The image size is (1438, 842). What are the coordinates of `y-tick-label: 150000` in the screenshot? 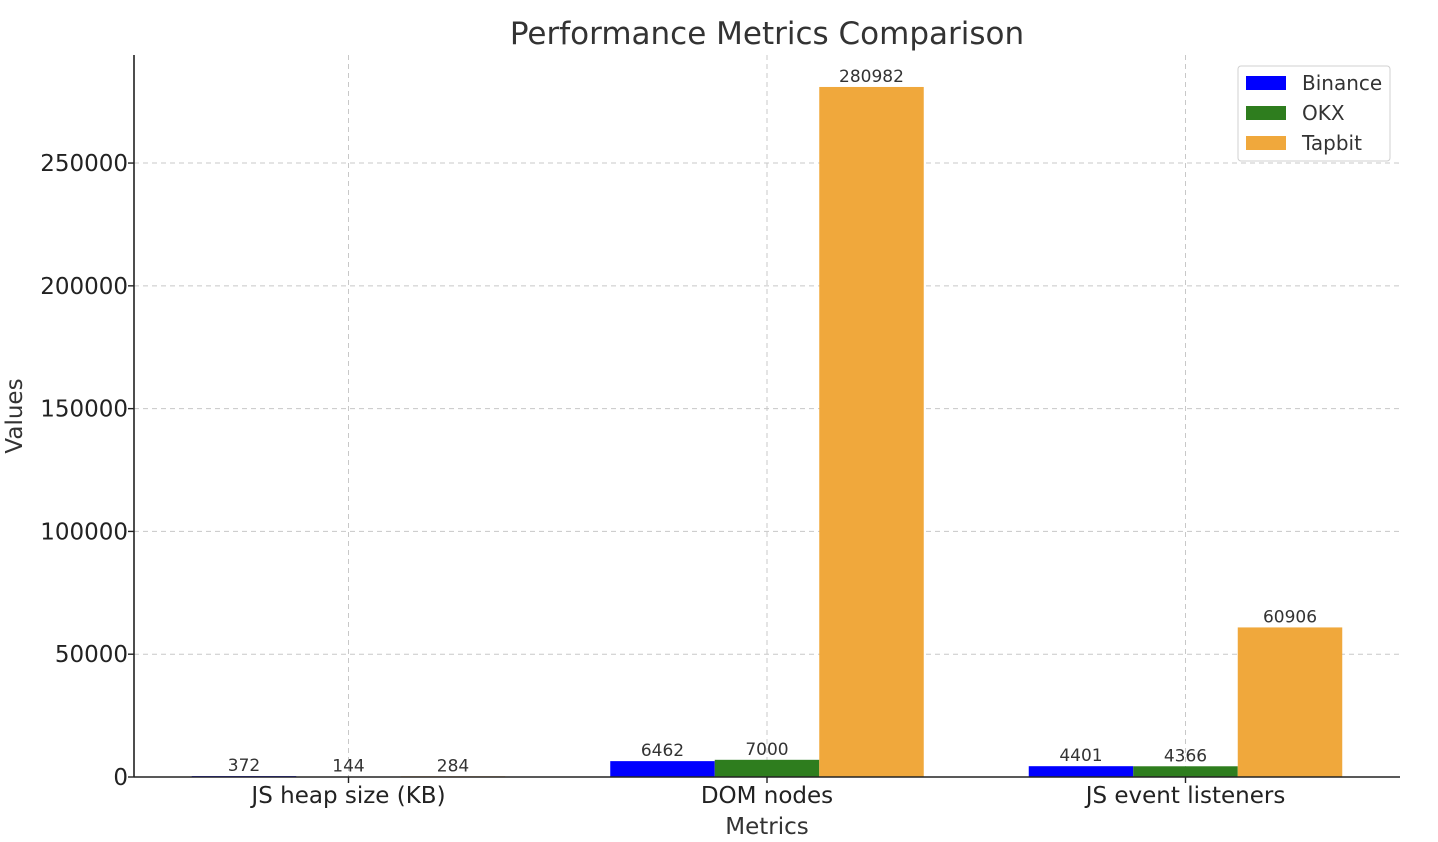 It's located at (84, 410).